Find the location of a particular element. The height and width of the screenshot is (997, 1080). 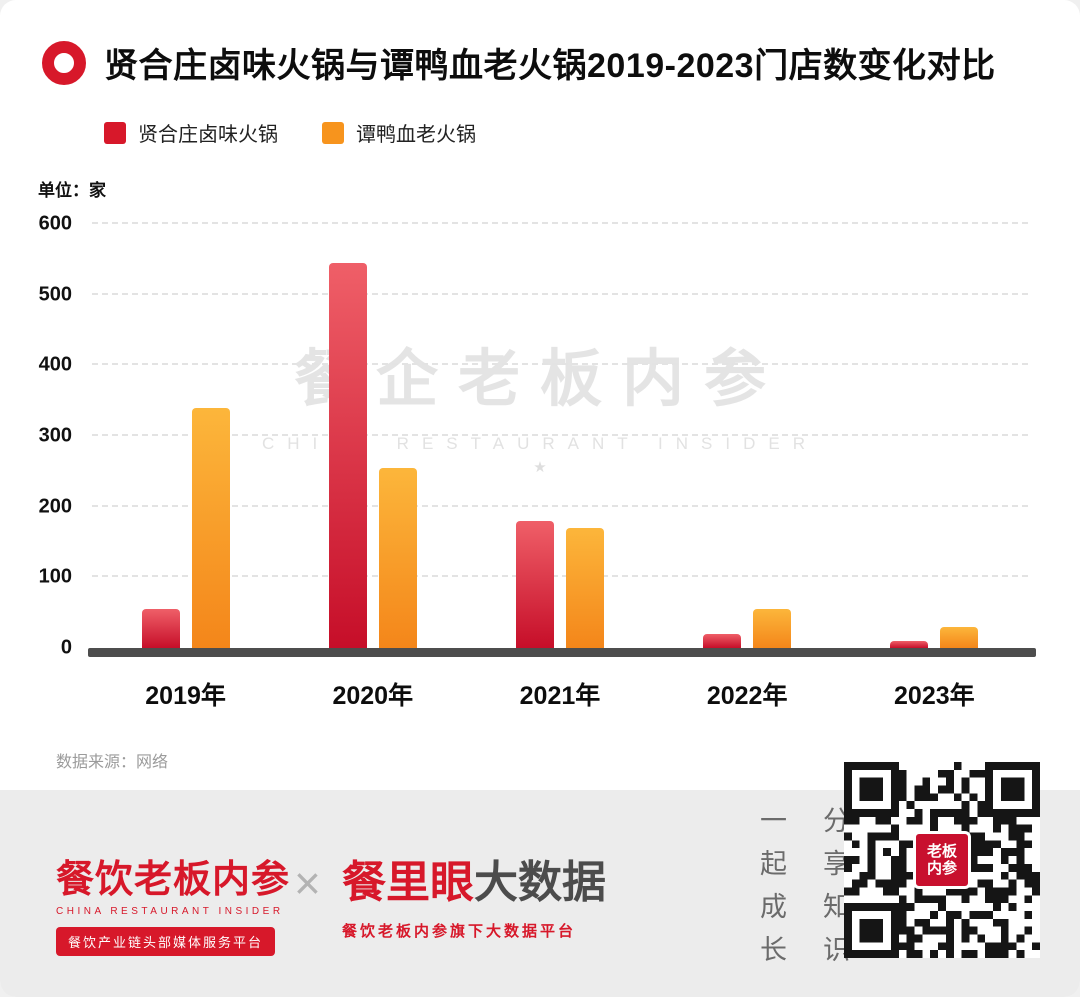

brand-right: 餐里眼大数据 餐饮老板内参旗下大数据平台 is located at coordinates (474, 893).